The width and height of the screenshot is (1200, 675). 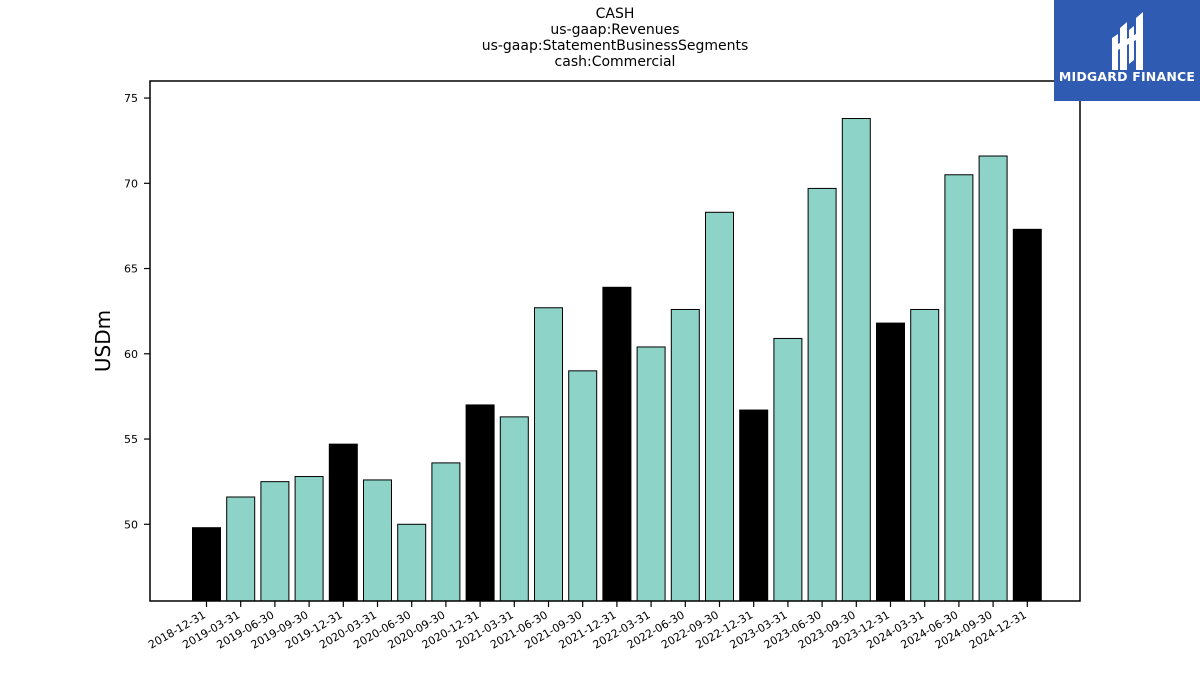 I want to click on y-tick-label: 55, so click(x=131, y=439).